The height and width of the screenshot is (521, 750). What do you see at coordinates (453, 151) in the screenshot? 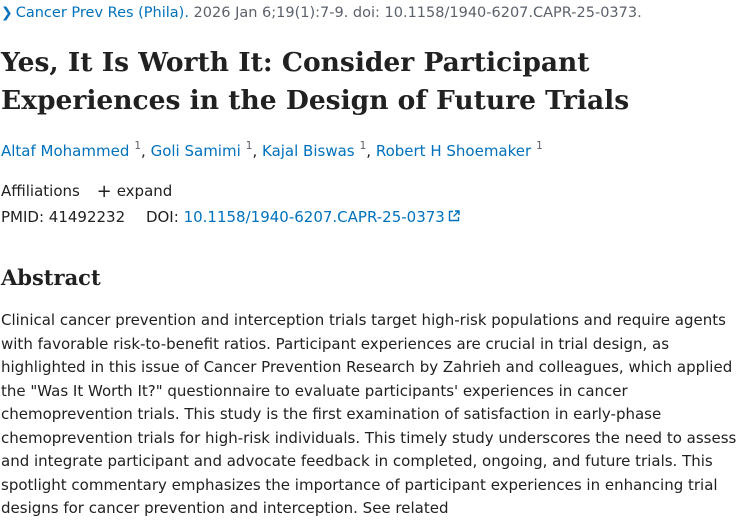
I see `author-link: Robert H Shoemaker` at bounding box center [453, 151].